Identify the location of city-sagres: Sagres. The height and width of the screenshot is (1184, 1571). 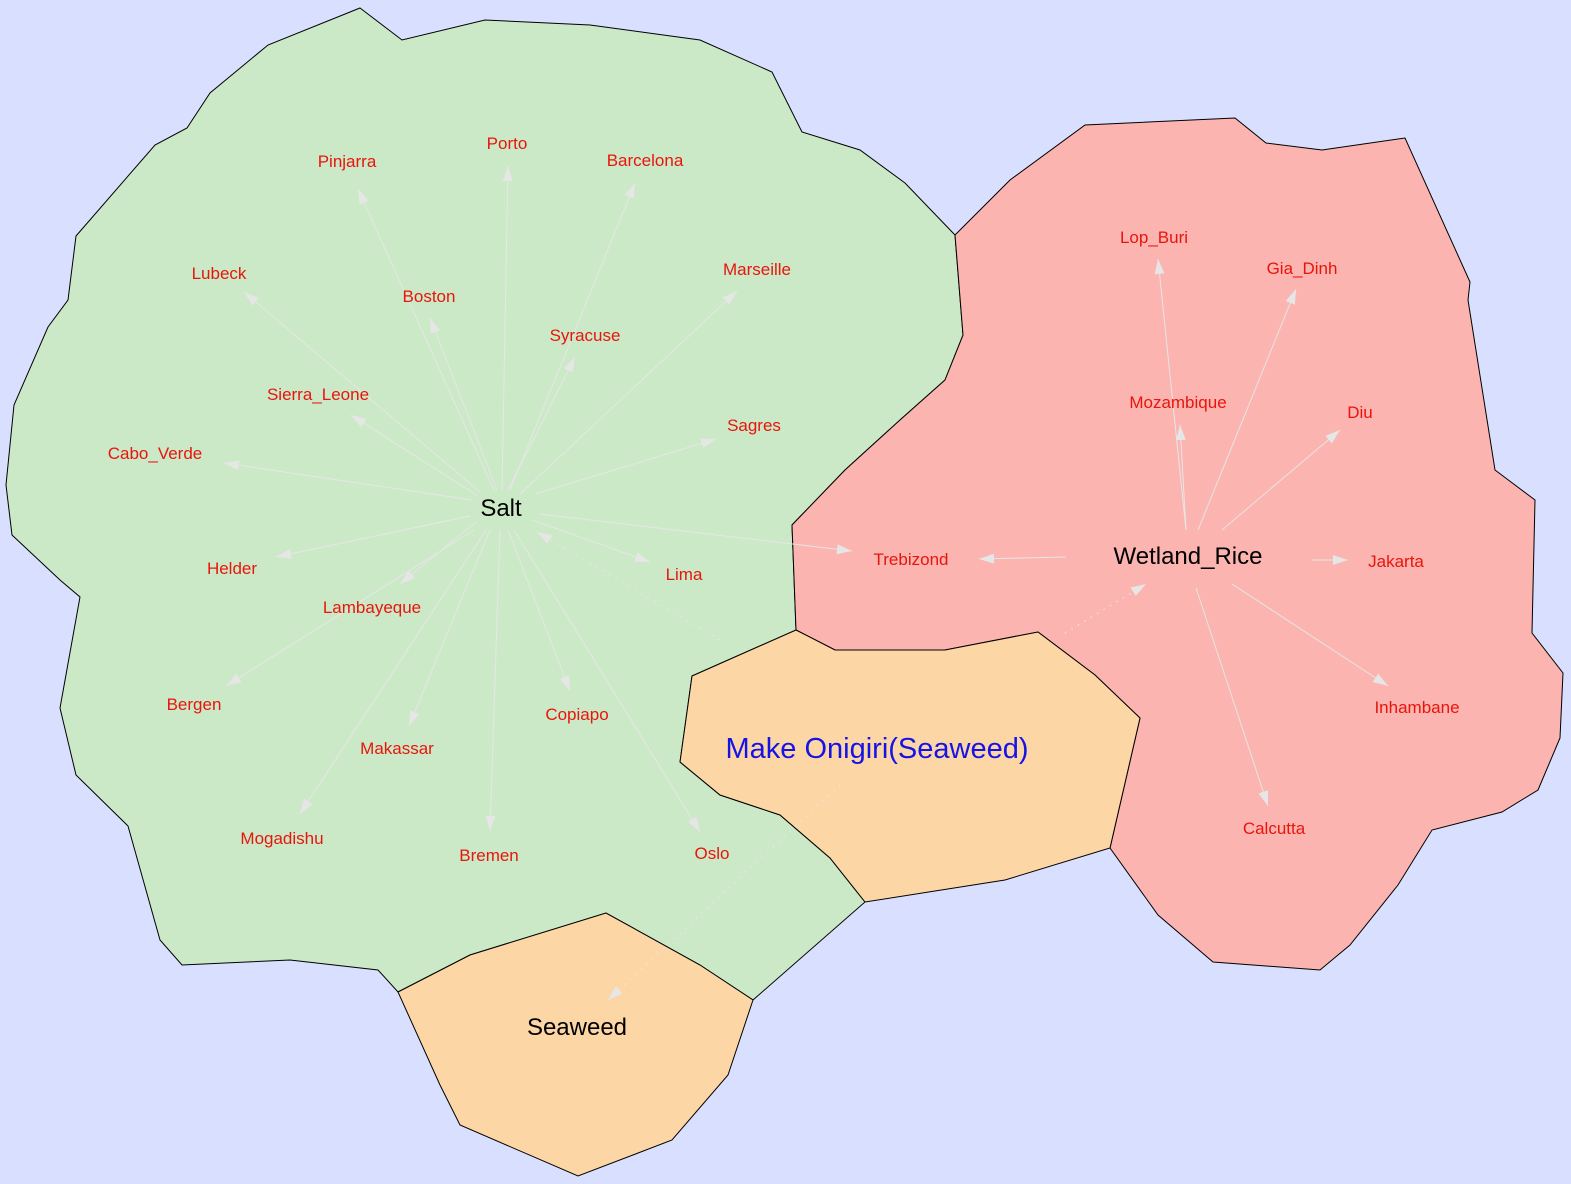
(754, 425).